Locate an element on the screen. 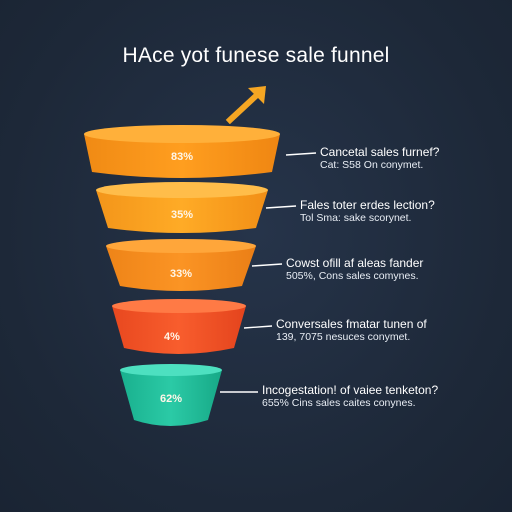  connector-lines is located at coordinates (268, 272).